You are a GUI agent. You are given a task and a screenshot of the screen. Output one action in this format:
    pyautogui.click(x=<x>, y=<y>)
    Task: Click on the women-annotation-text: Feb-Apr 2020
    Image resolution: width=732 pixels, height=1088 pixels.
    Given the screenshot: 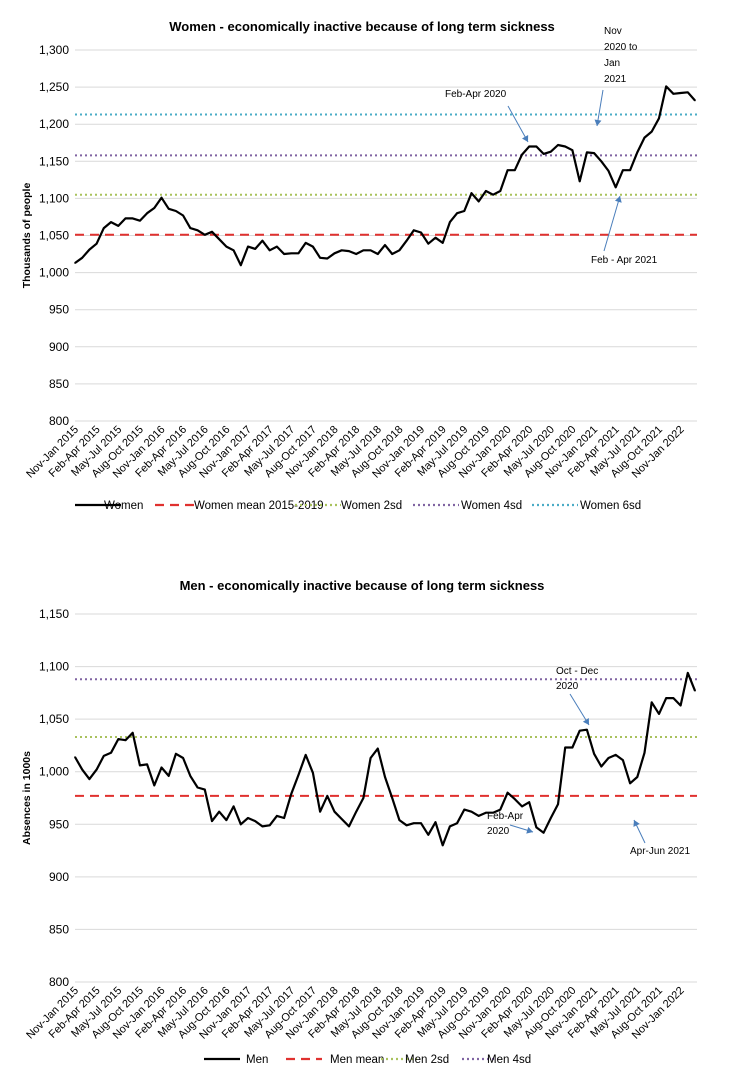 What is the action you would take?
    pyautogui.click(x=476, y=94)
    